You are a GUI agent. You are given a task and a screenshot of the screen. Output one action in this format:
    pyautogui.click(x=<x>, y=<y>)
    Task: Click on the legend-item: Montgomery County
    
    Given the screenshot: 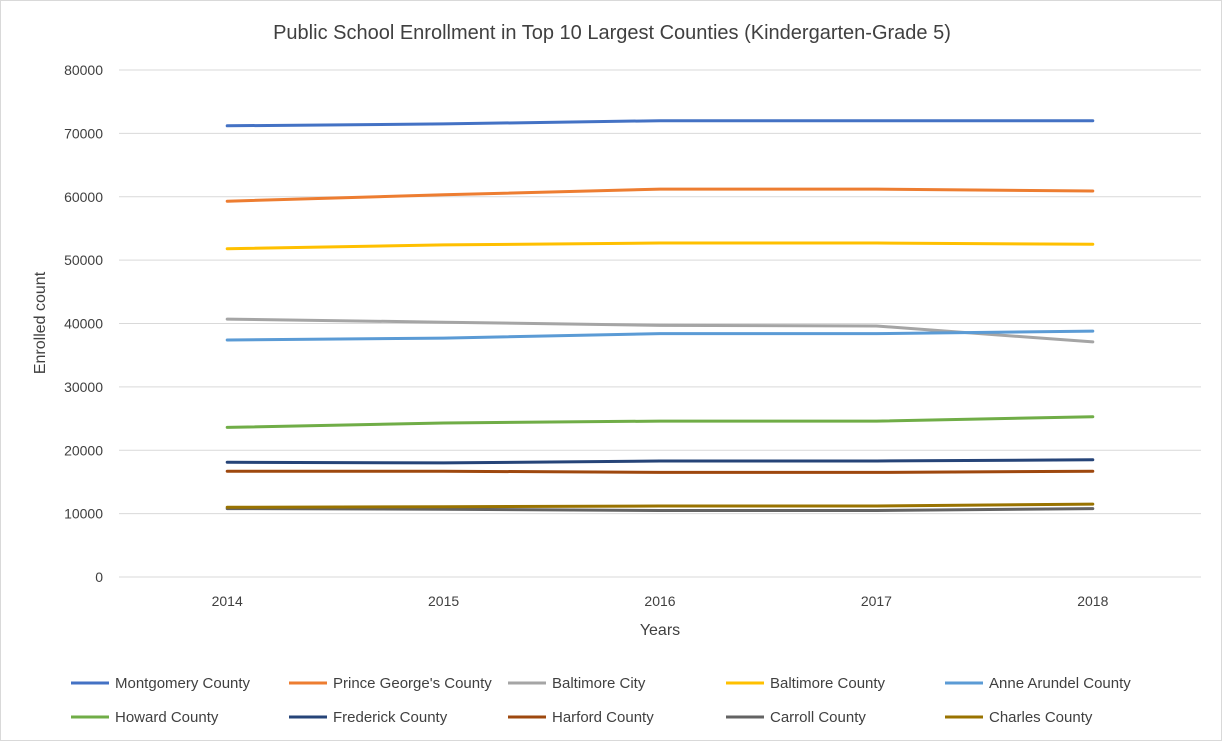 What is the action you would take?
    pyautogui.click(x=161, y=683)
    